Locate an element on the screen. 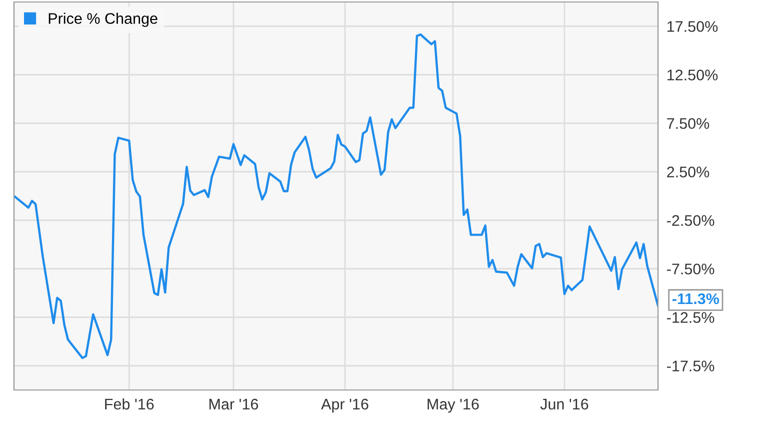  y-tick-label: -7.50% is located at coordinates (690, 269).